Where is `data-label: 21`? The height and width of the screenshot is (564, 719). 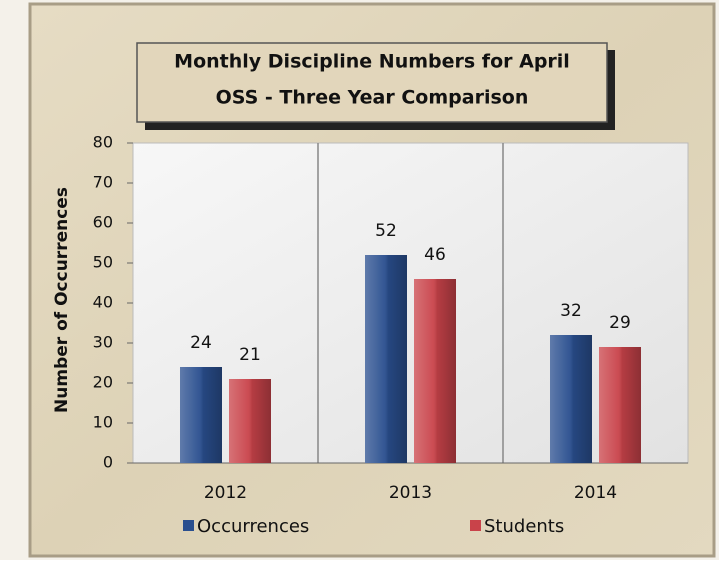
data-label: 21 is located at coordinates (250, 355).